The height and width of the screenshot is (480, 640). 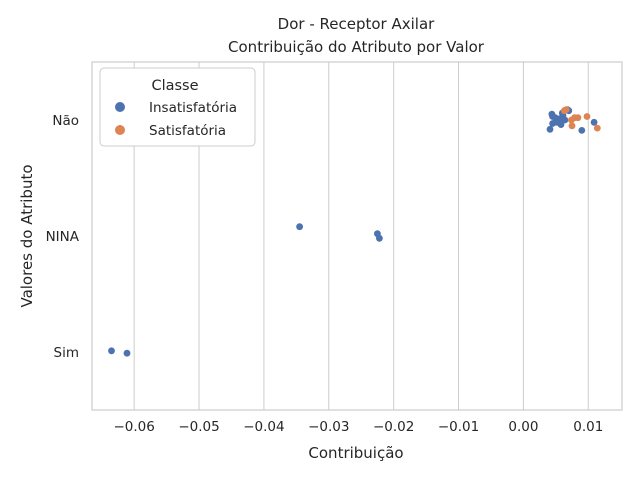 I want to click on x-tick-label: −0.01, so click(x=458, y=427).